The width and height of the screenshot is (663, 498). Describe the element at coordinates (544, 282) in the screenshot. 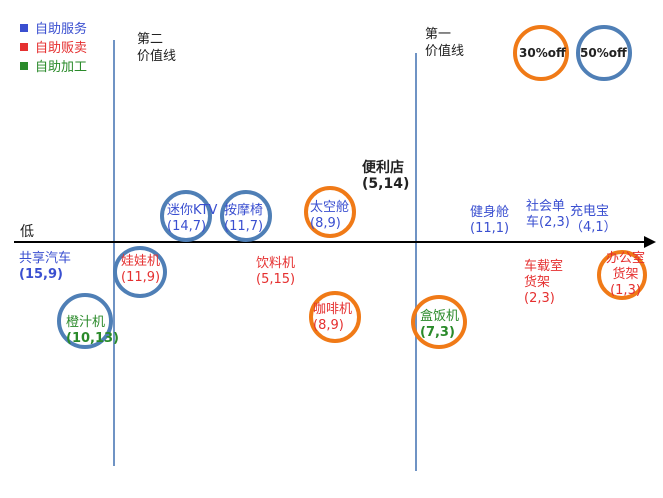

I see `item-car-shelf: 车载室 货架 (2,3)` at that location.